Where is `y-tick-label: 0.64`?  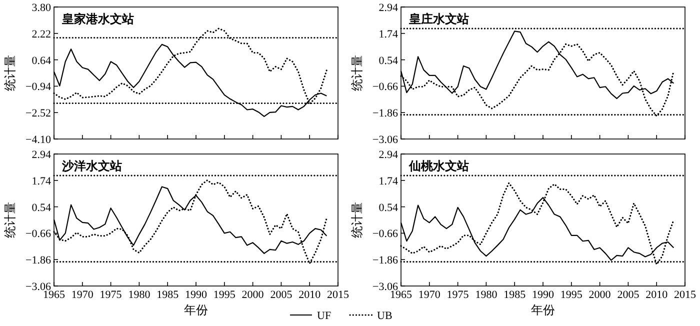
y-tick-label: 0.64 is located at coordinates (42, 60).